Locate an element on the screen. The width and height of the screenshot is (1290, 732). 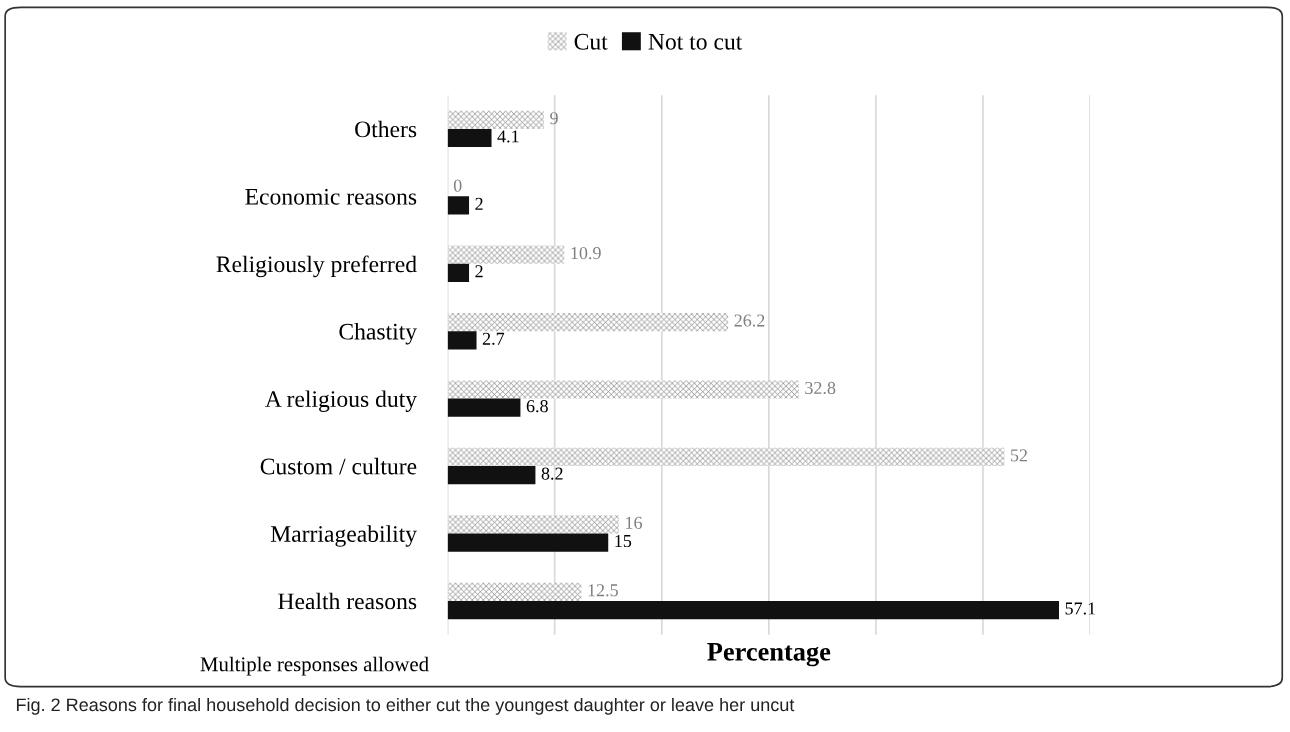
y-tick-label: Health reasons is located at coordinates (347, 601).